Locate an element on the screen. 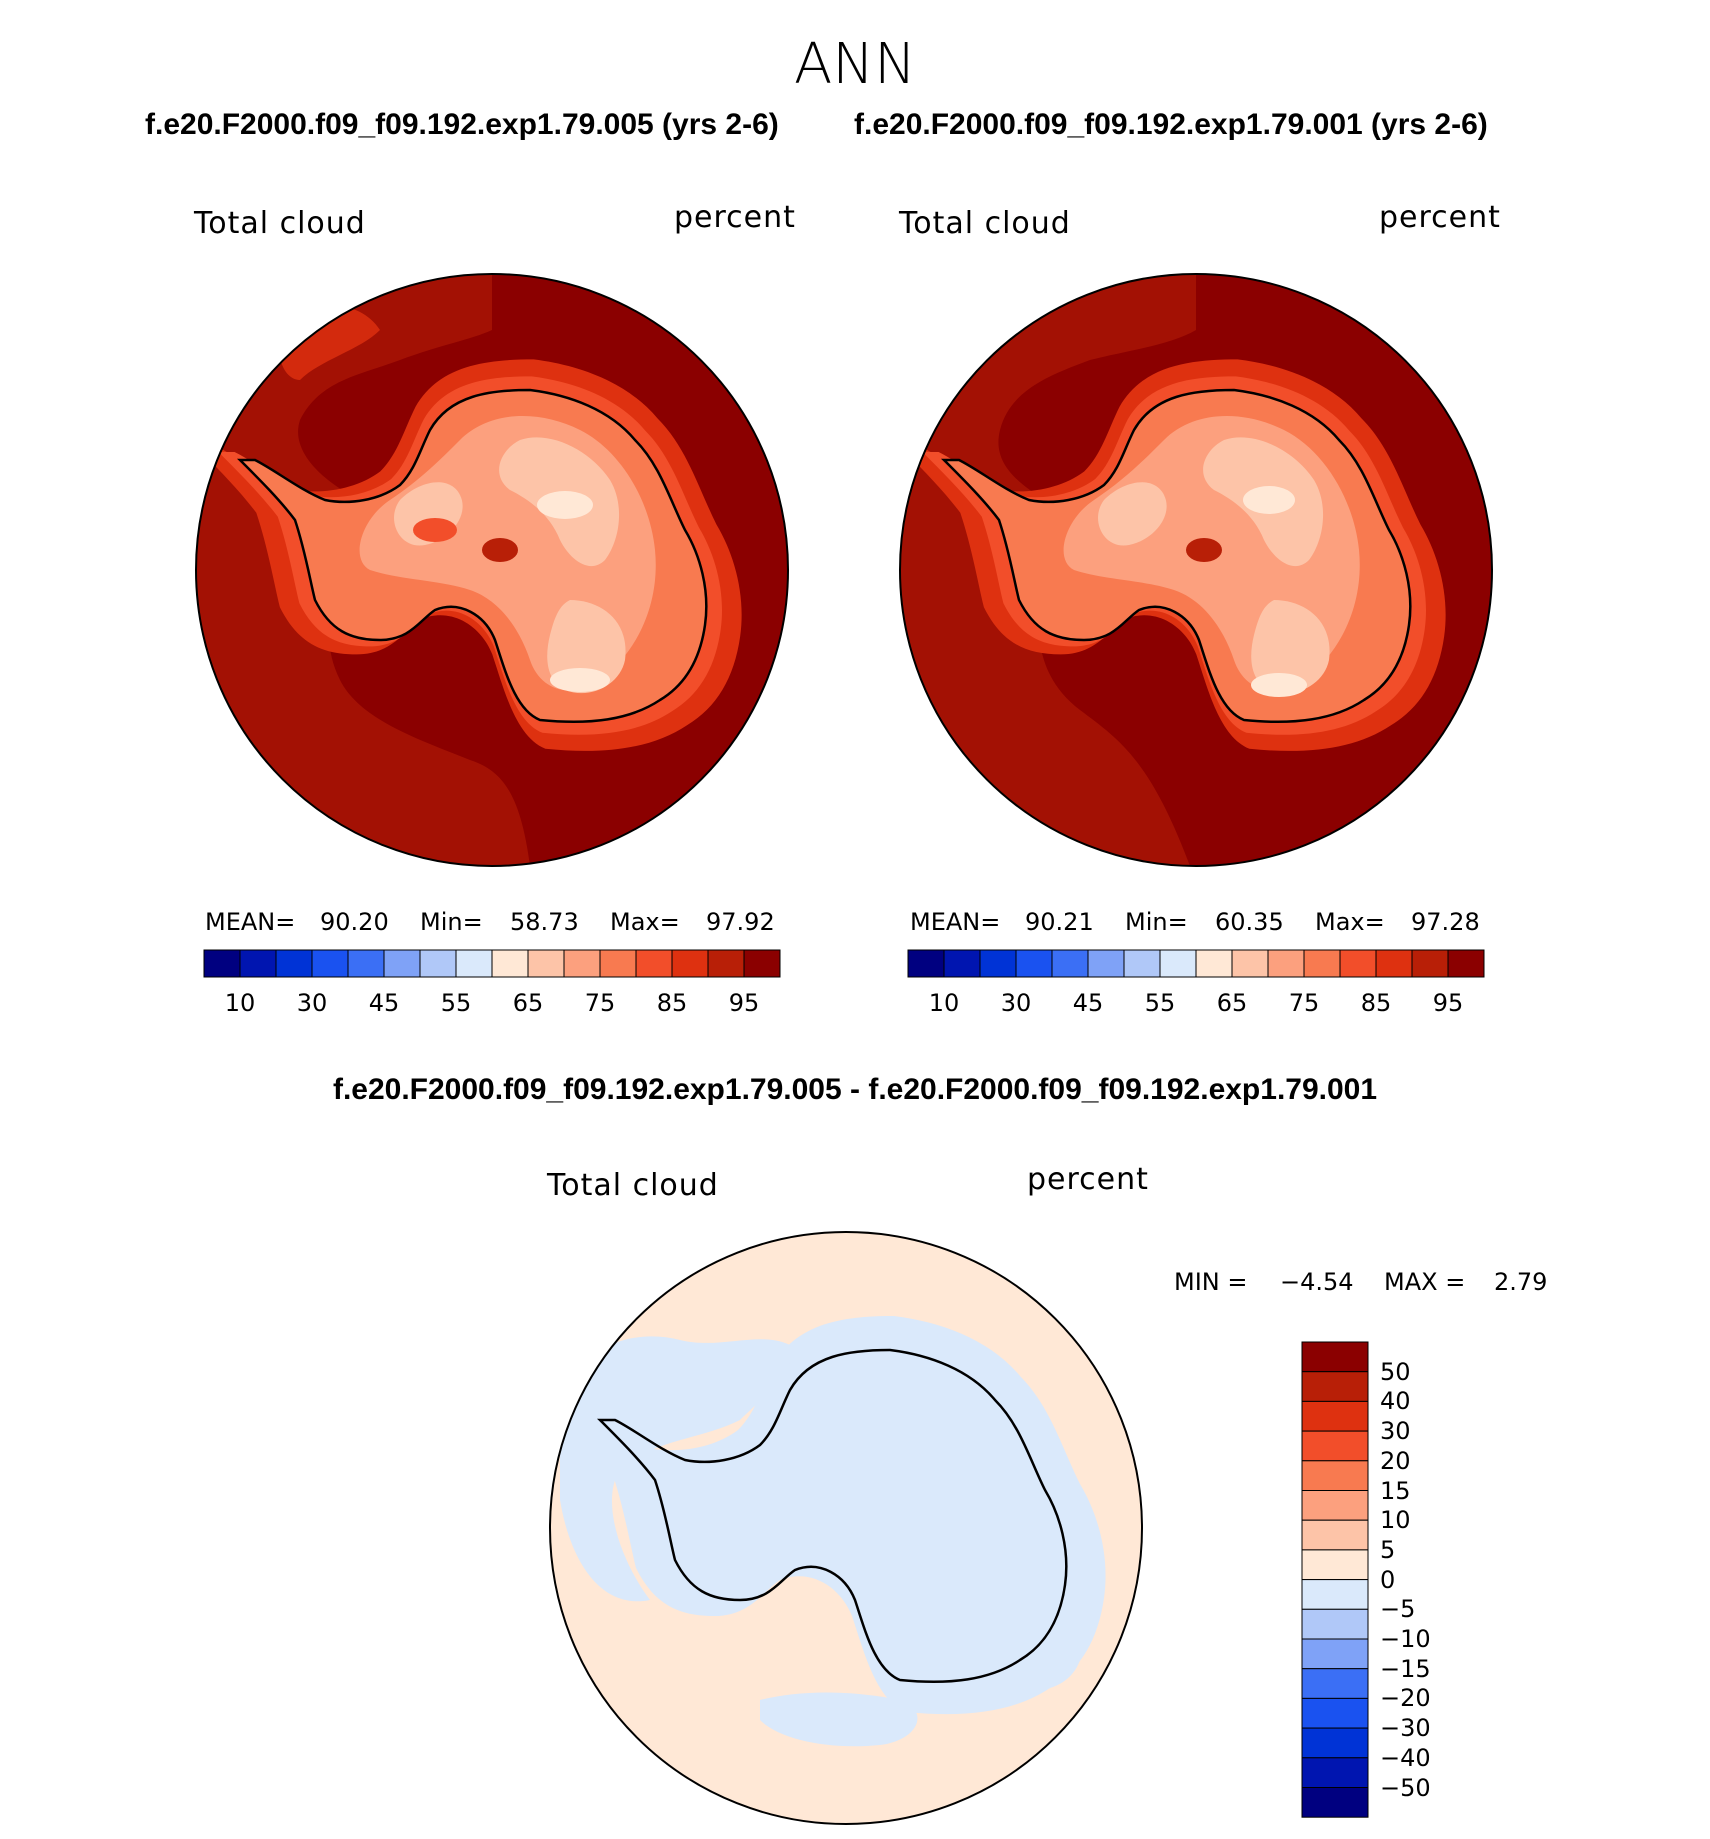 The width and height of the screenshot is (1710, 1839). panel-a-colorbar-tick: 85 is located at coordinates (672, 1003).